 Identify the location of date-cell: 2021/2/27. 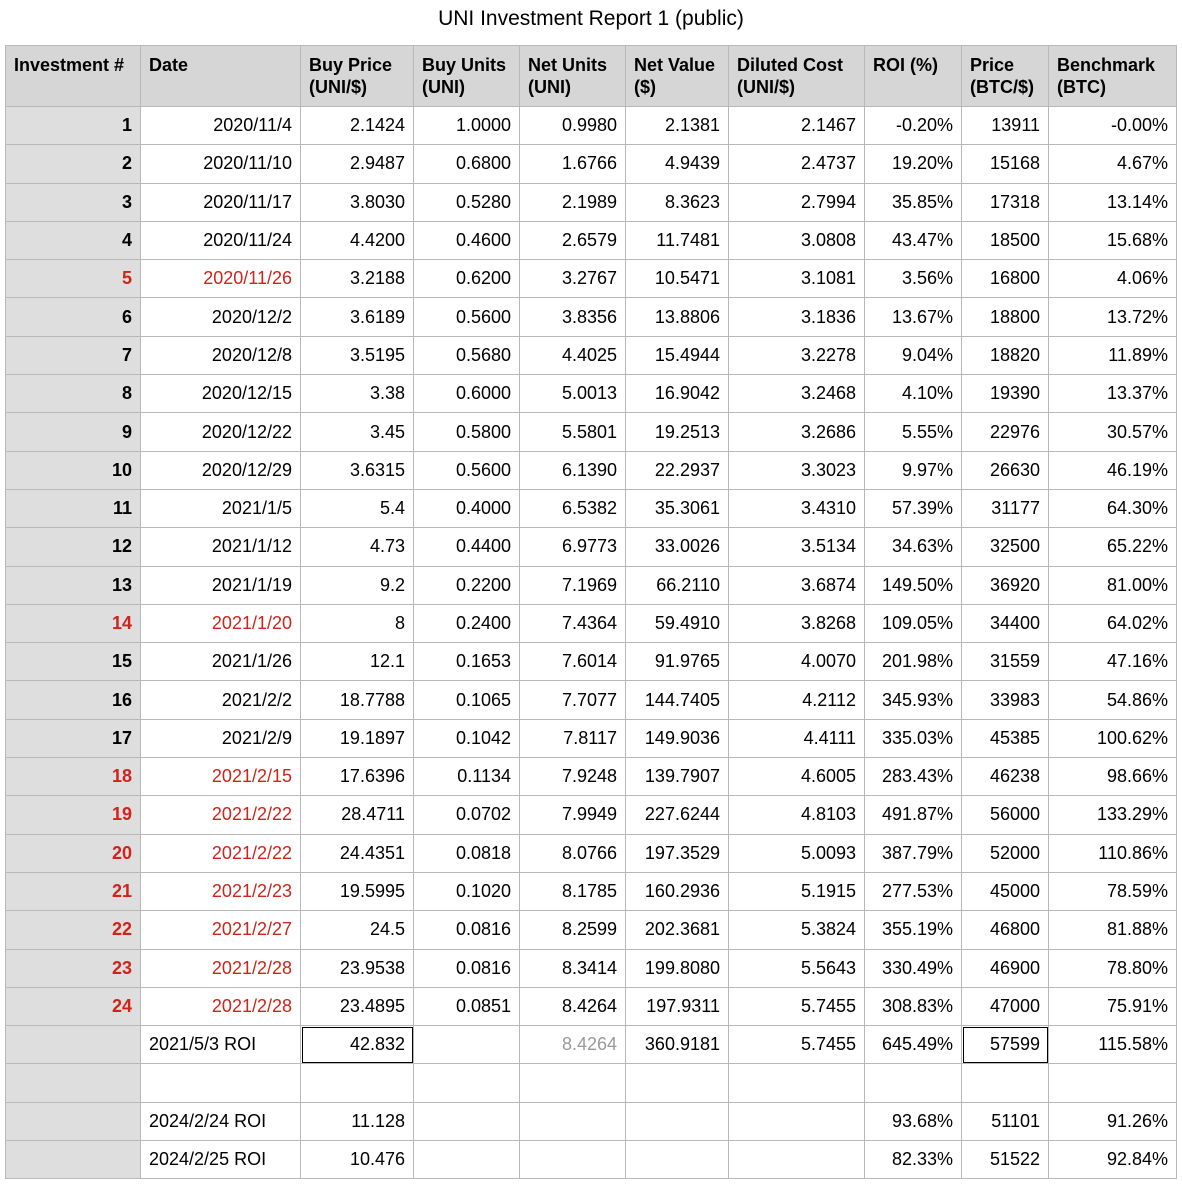
(220, 930).